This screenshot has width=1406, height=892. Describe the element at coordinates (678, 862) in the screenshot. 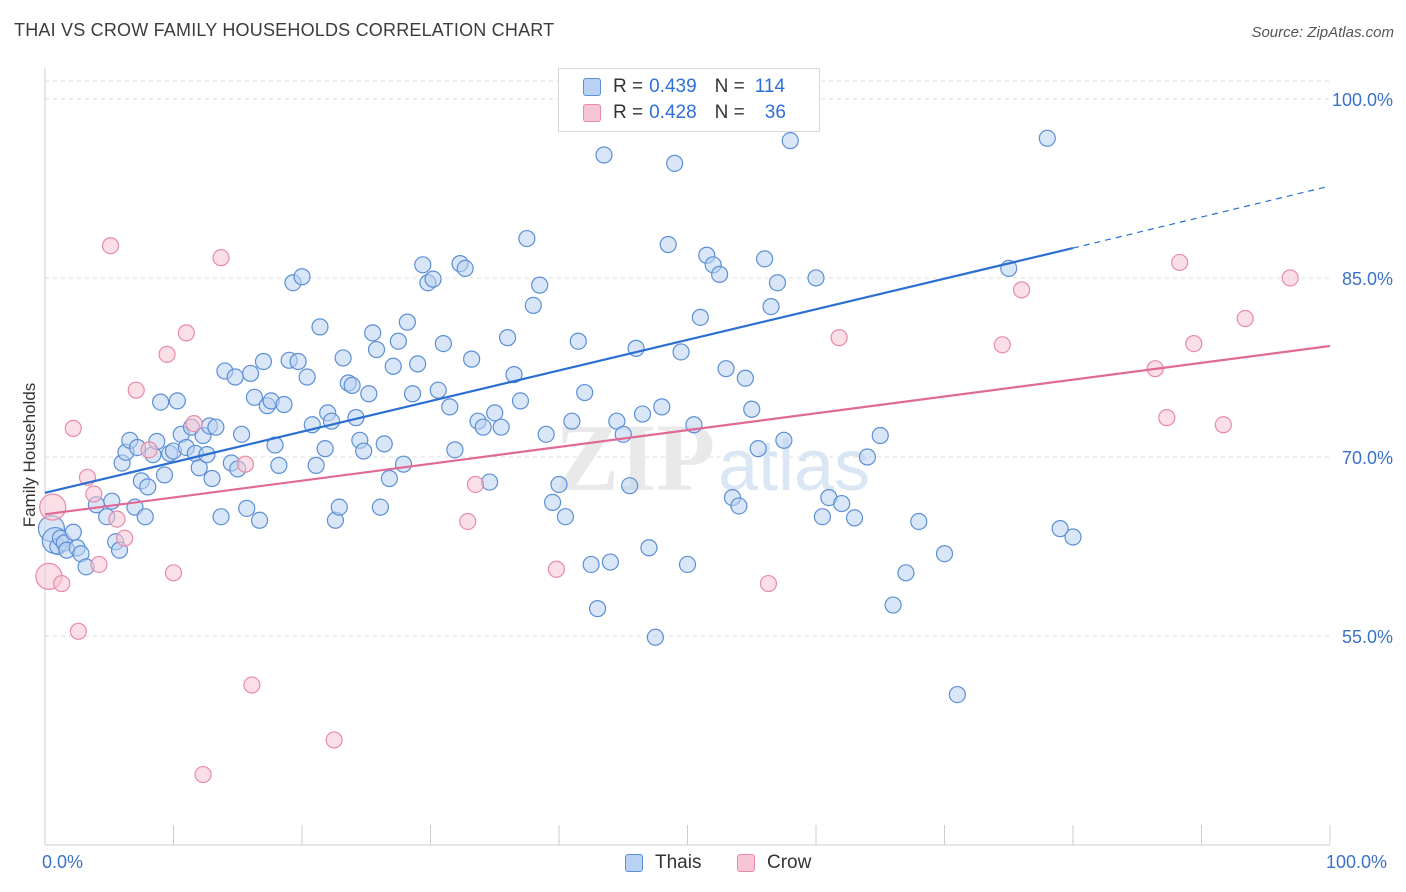

I see `thais-label: Thais` at that location.